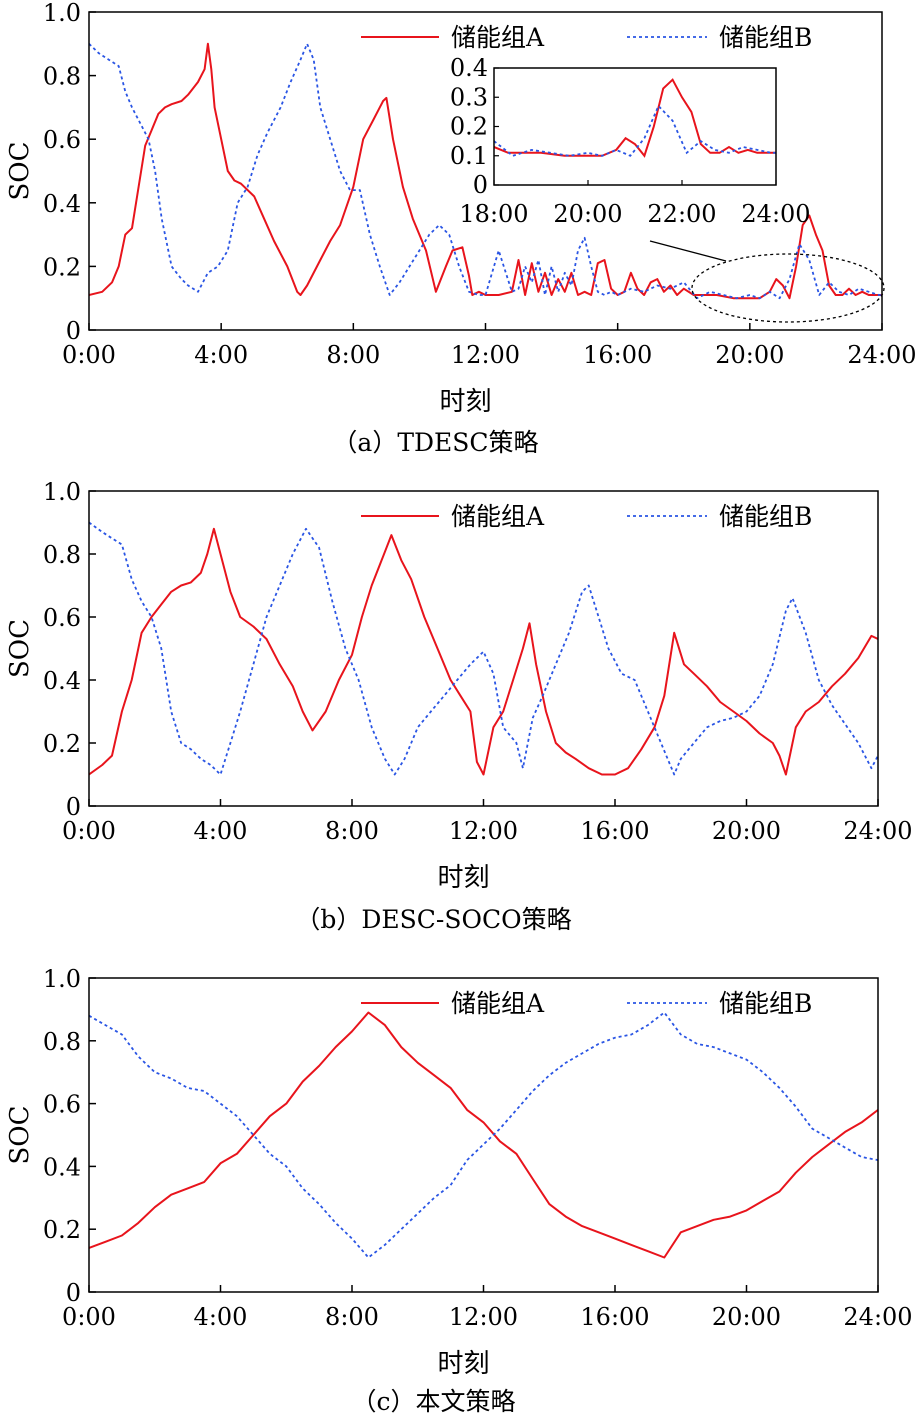 The image size is (924, 1417). I want to click on series-line-a, so click(483, 1135).